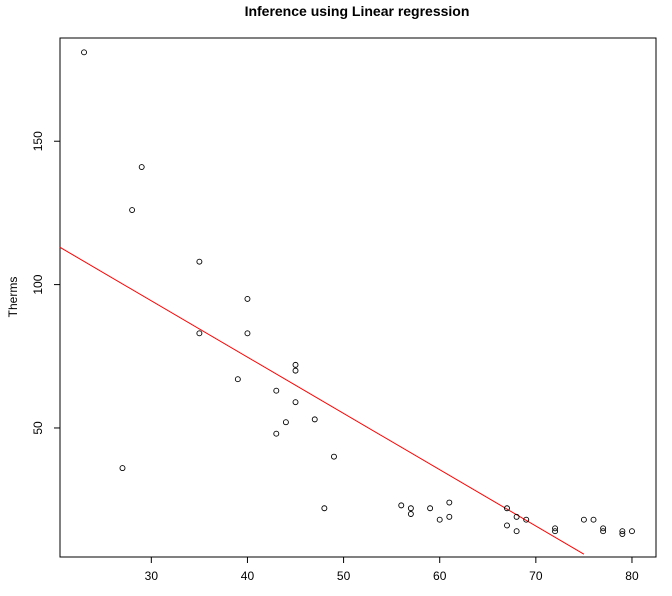 Image resolution: width=672 pixels, height=596 pixels. What do you see at coordinates (344, 576) in the screenshot?
I see `x-tick-label: 50` at bounding box center [344, 576].